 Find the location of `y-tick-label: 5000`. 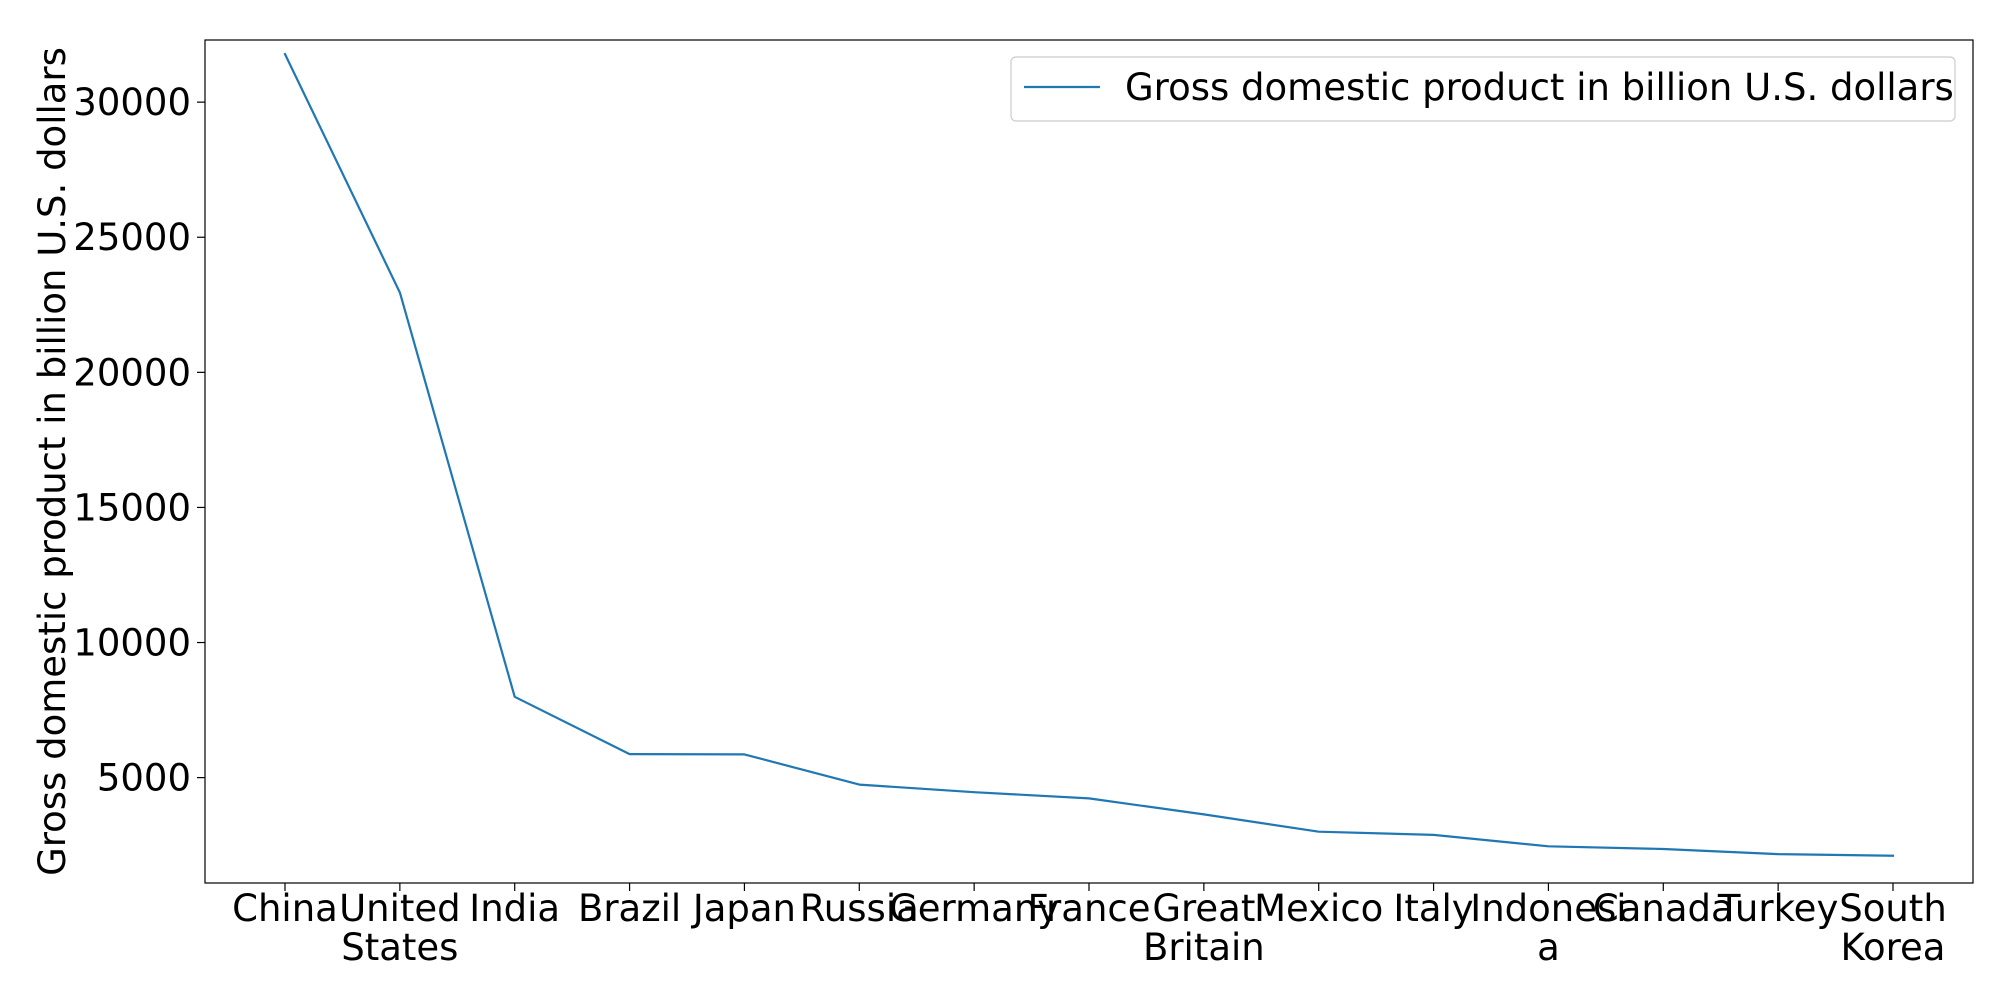

y-tick-label: 5000 is located at coordinates (144, 778).